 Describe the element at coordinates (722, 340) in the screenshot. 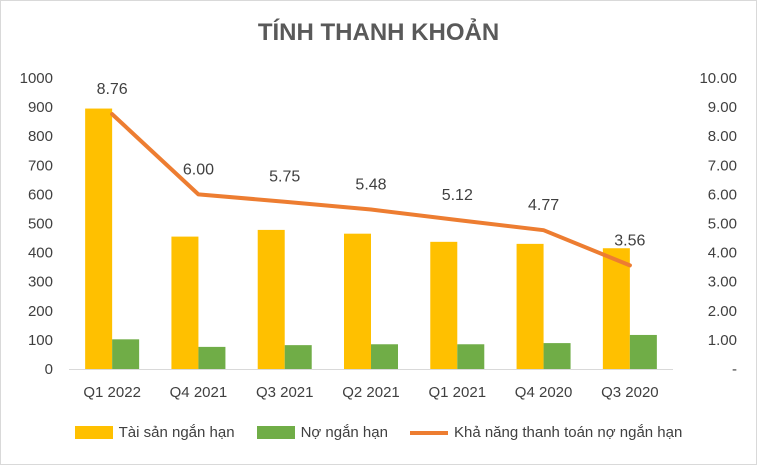

I see `y2-tick-label: 1.00` at that location.